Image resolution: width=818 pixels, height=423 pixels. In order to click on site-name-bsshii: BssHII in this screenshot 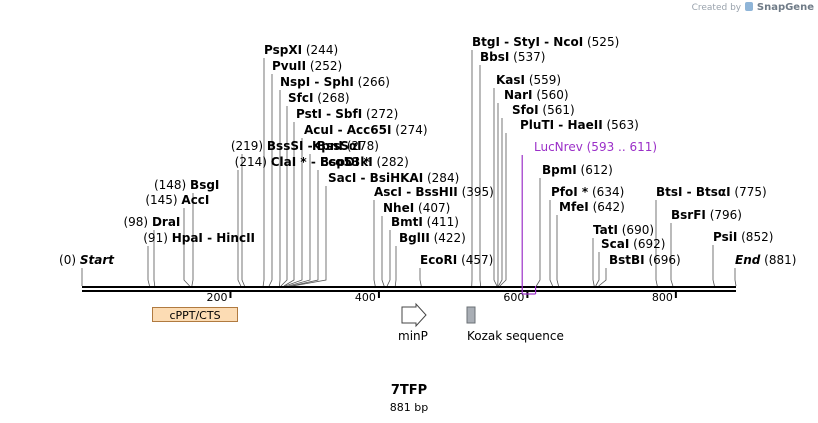, I will do `click(436, 192)`.